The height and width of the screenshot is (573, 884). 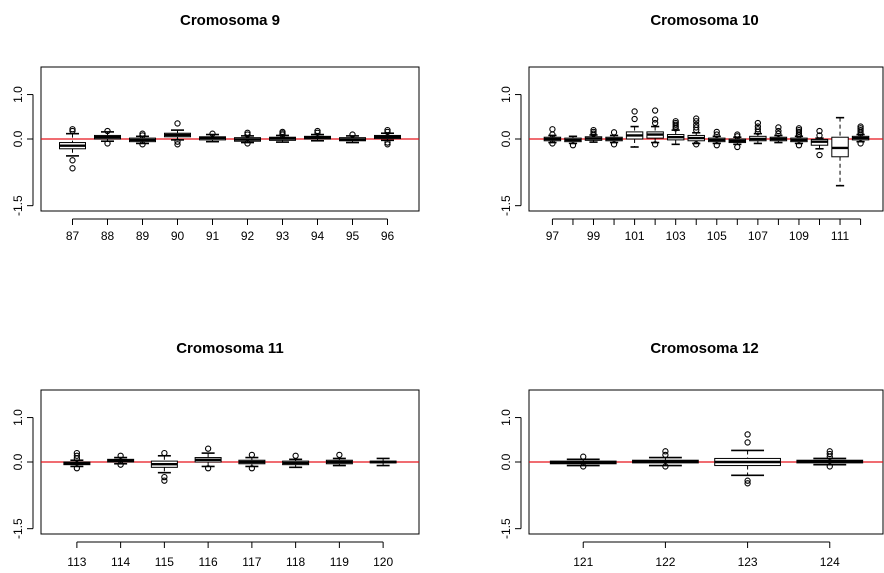 What do you see at coordinates (283, 236) in the screenshot?
I see `x-tick-label: 93` at bounding box center [283, 236].